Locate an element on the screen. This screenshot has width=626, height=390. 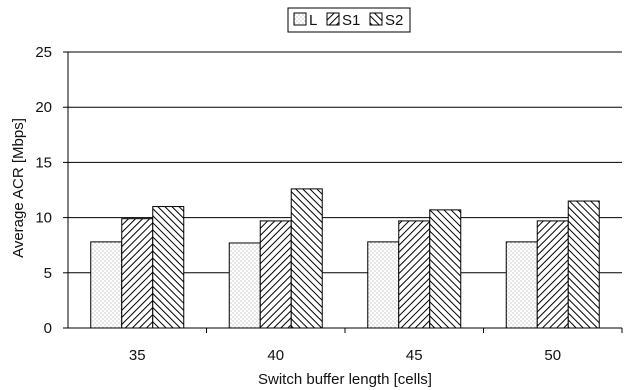
x-axis-label: Switch buffer length [cells] is located at coordinates (345, 379).